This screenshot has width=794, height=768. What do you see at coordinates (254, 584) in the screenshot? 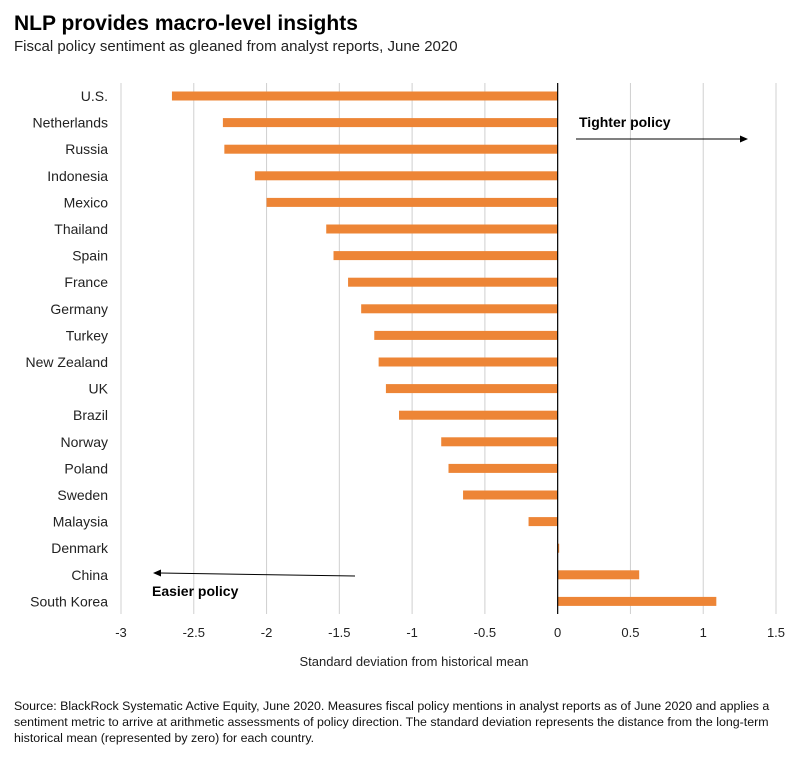
I see `easier-policy-annotation: Easier policy` at bounding box center [254, 584].